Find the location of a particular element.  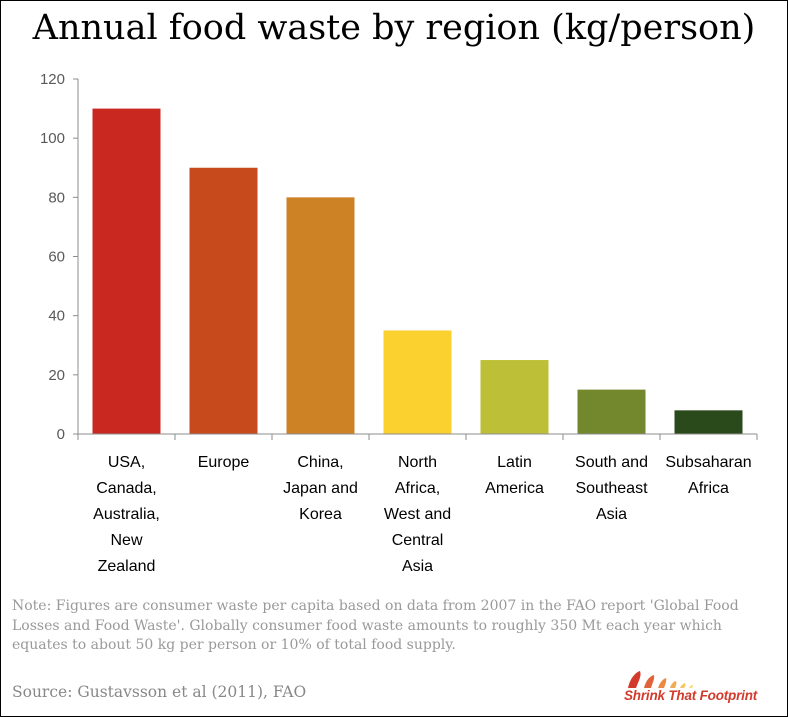

x-category-label: Europe is located at coordinates (224, 463).